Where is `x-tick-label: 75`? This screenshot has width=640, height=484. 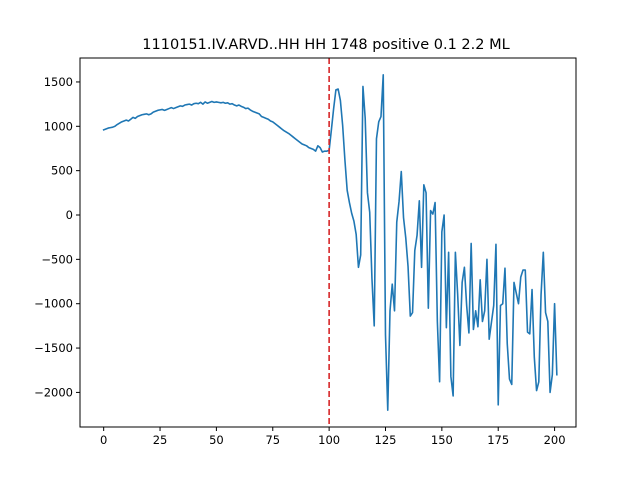
x-tick-label: 75 is located at coordinates (272, 440).